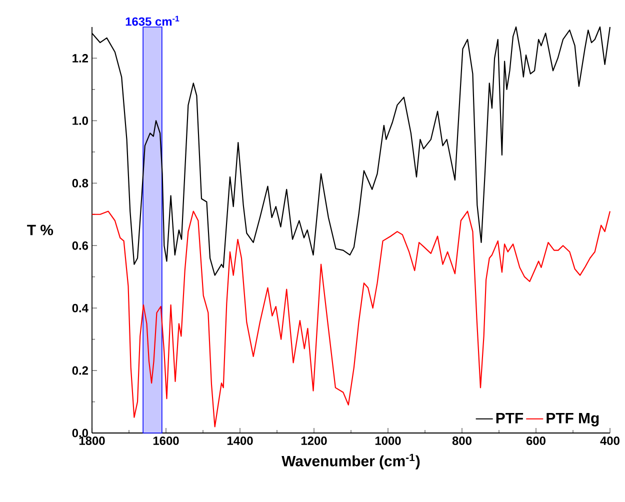 This screenshot has height=502, width=625. I want to click on x-tick-label: 600, so click(536, 440).